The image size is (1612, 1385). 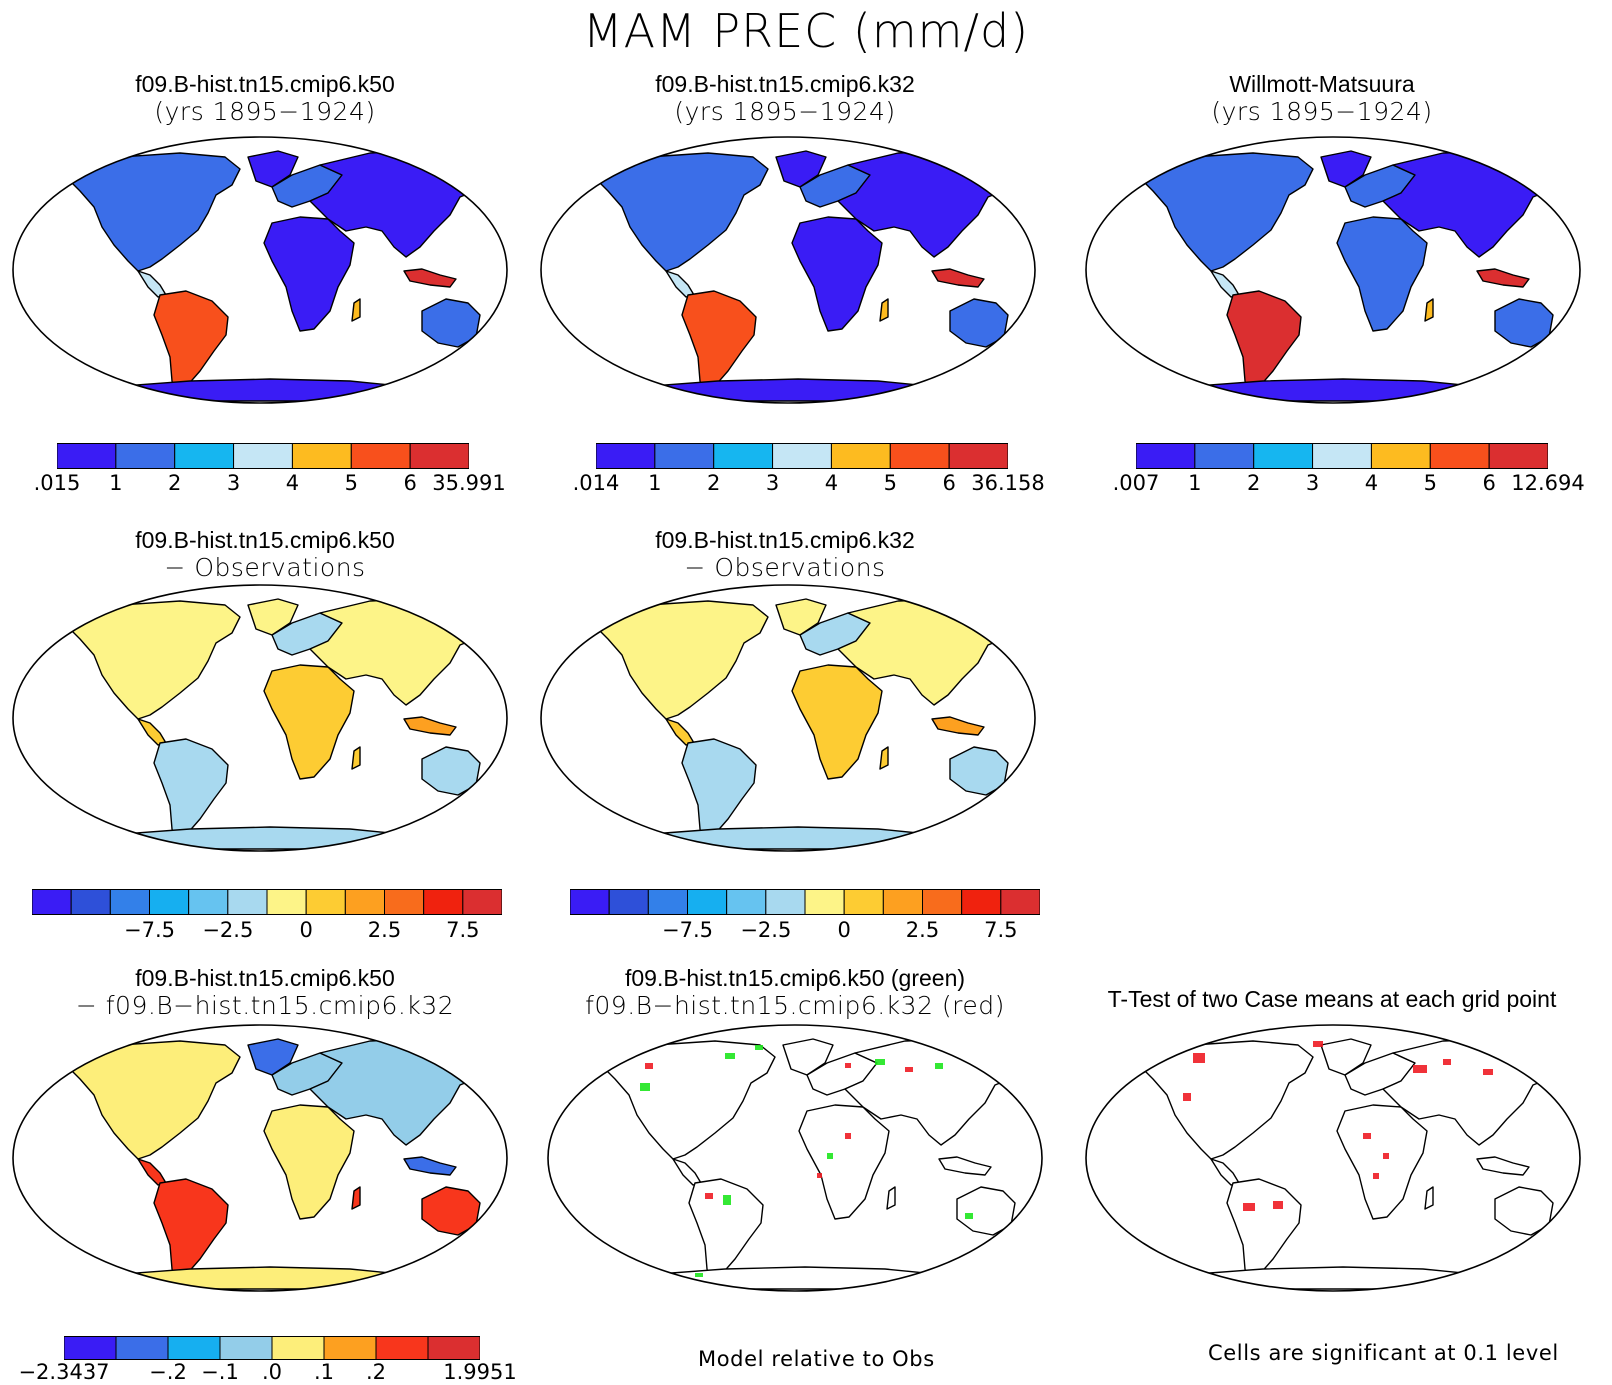 I want to click on panel-title-line1: f09.B-hist.tn15.cmip6.k50, so click(x=265, y=540).